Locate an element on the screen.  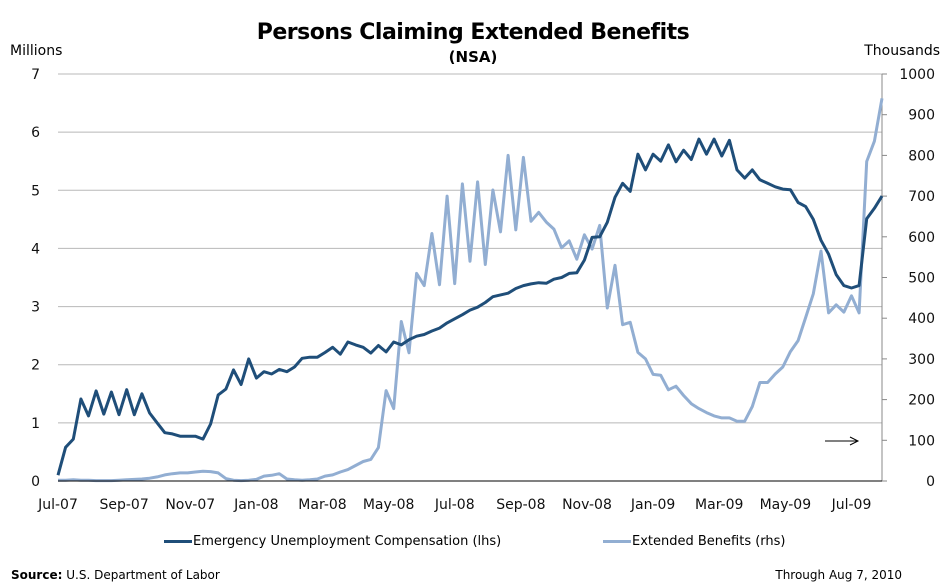
right-tick-label: 200 is located at coordinates (921, 401).